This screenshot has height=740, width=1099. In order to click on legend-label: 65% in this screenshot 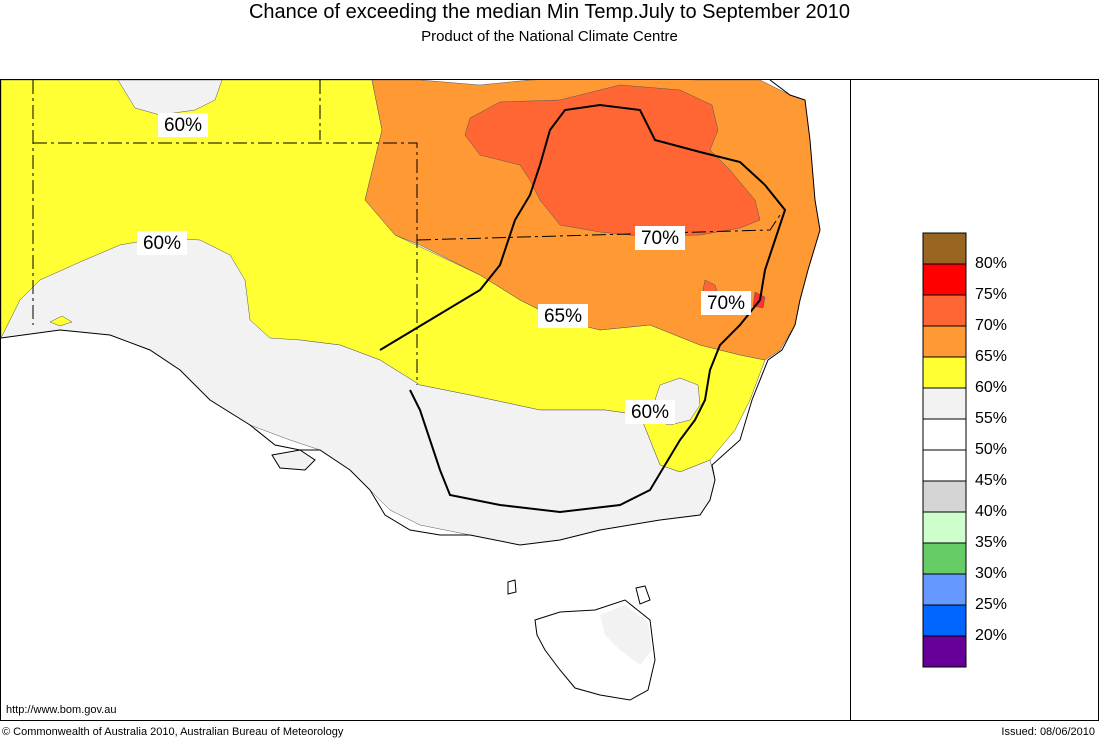, I will do `click(991, 356)`.